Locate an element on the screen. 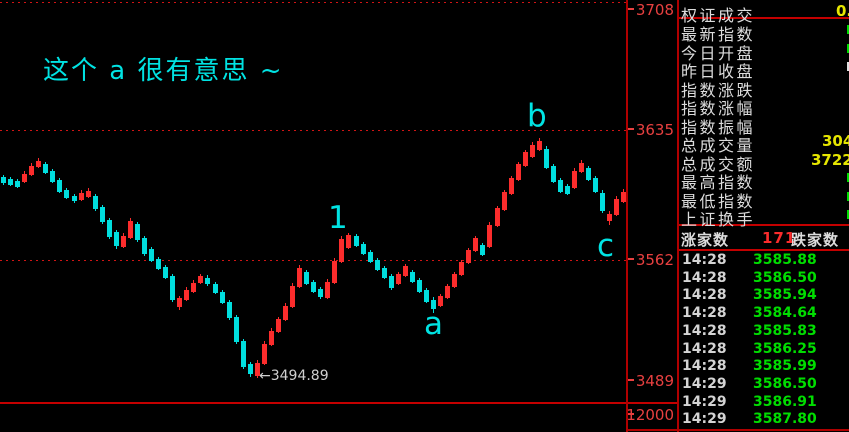 This screenshot has height=432, width=849. tick-price: 3585.88 is located at coordinates (785, 260).